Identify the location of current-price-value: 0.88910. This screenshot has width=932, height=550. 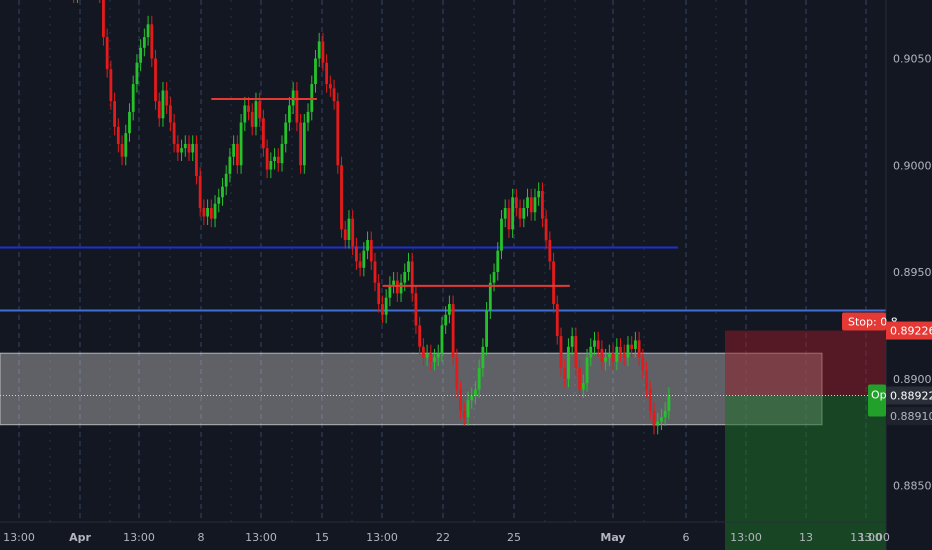
(911, 416).